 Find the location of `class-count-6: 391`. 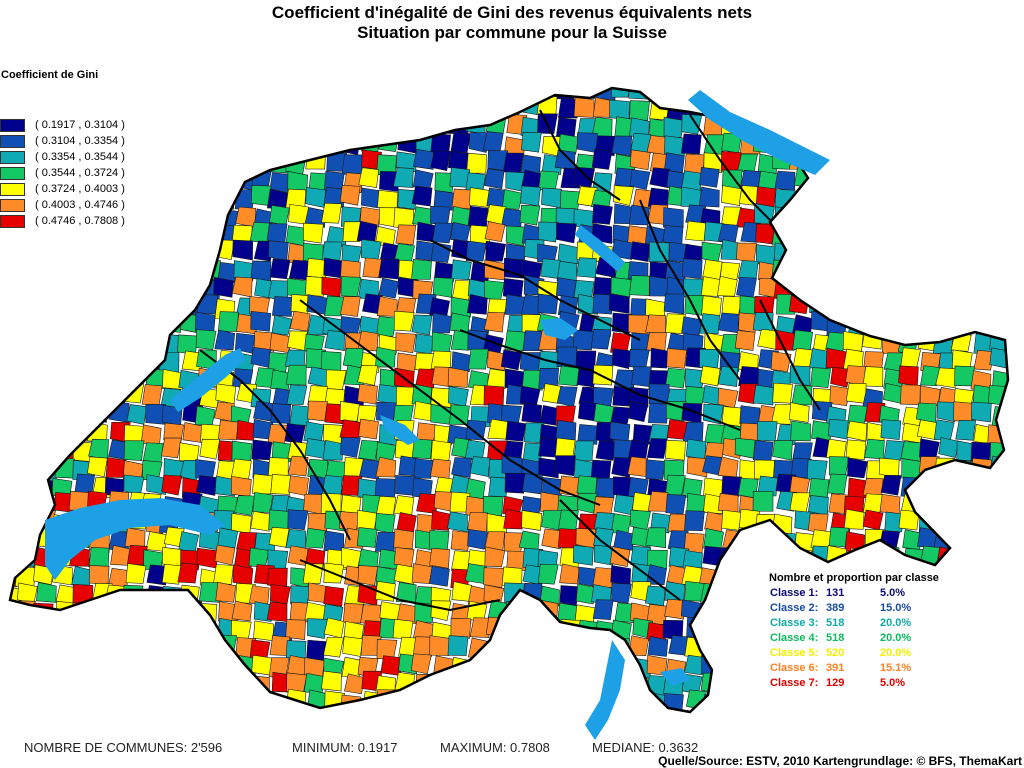

class-count-6: 391 is located at coordinates (835, 668).